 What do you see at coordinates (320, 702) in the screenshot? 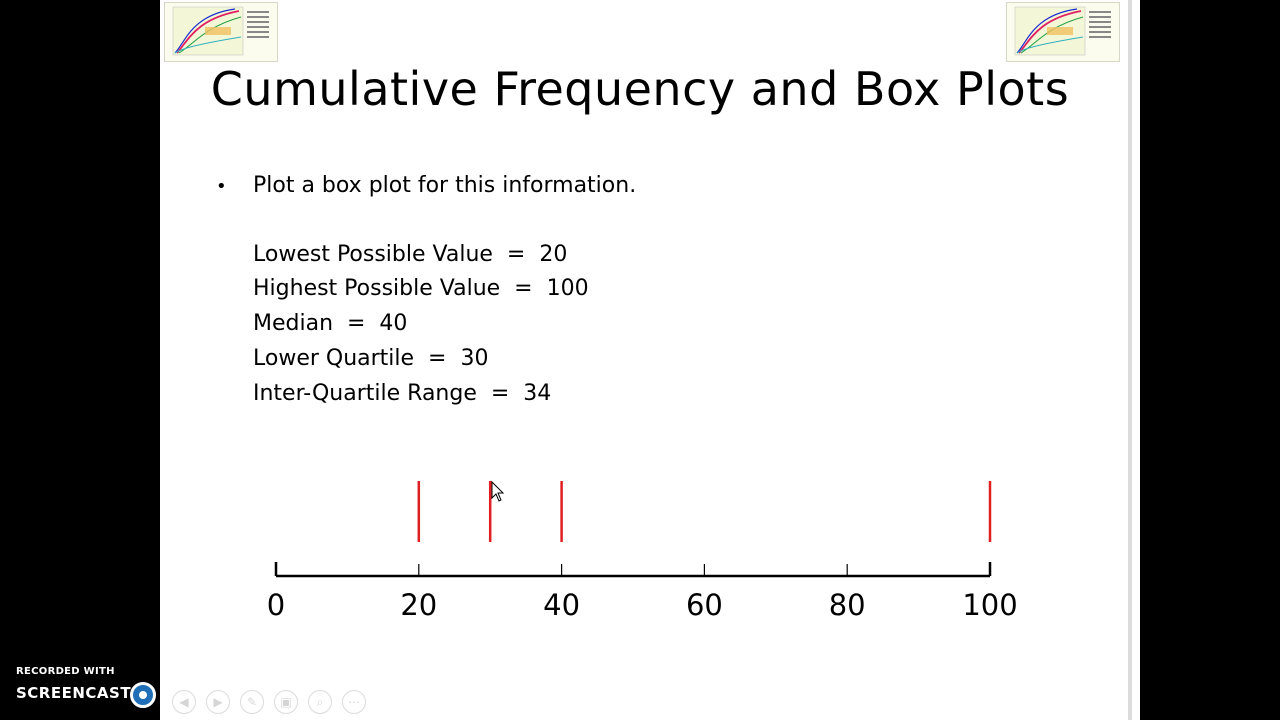
I see `zoom-icon: ⌕` at bounding box center [320, 702].